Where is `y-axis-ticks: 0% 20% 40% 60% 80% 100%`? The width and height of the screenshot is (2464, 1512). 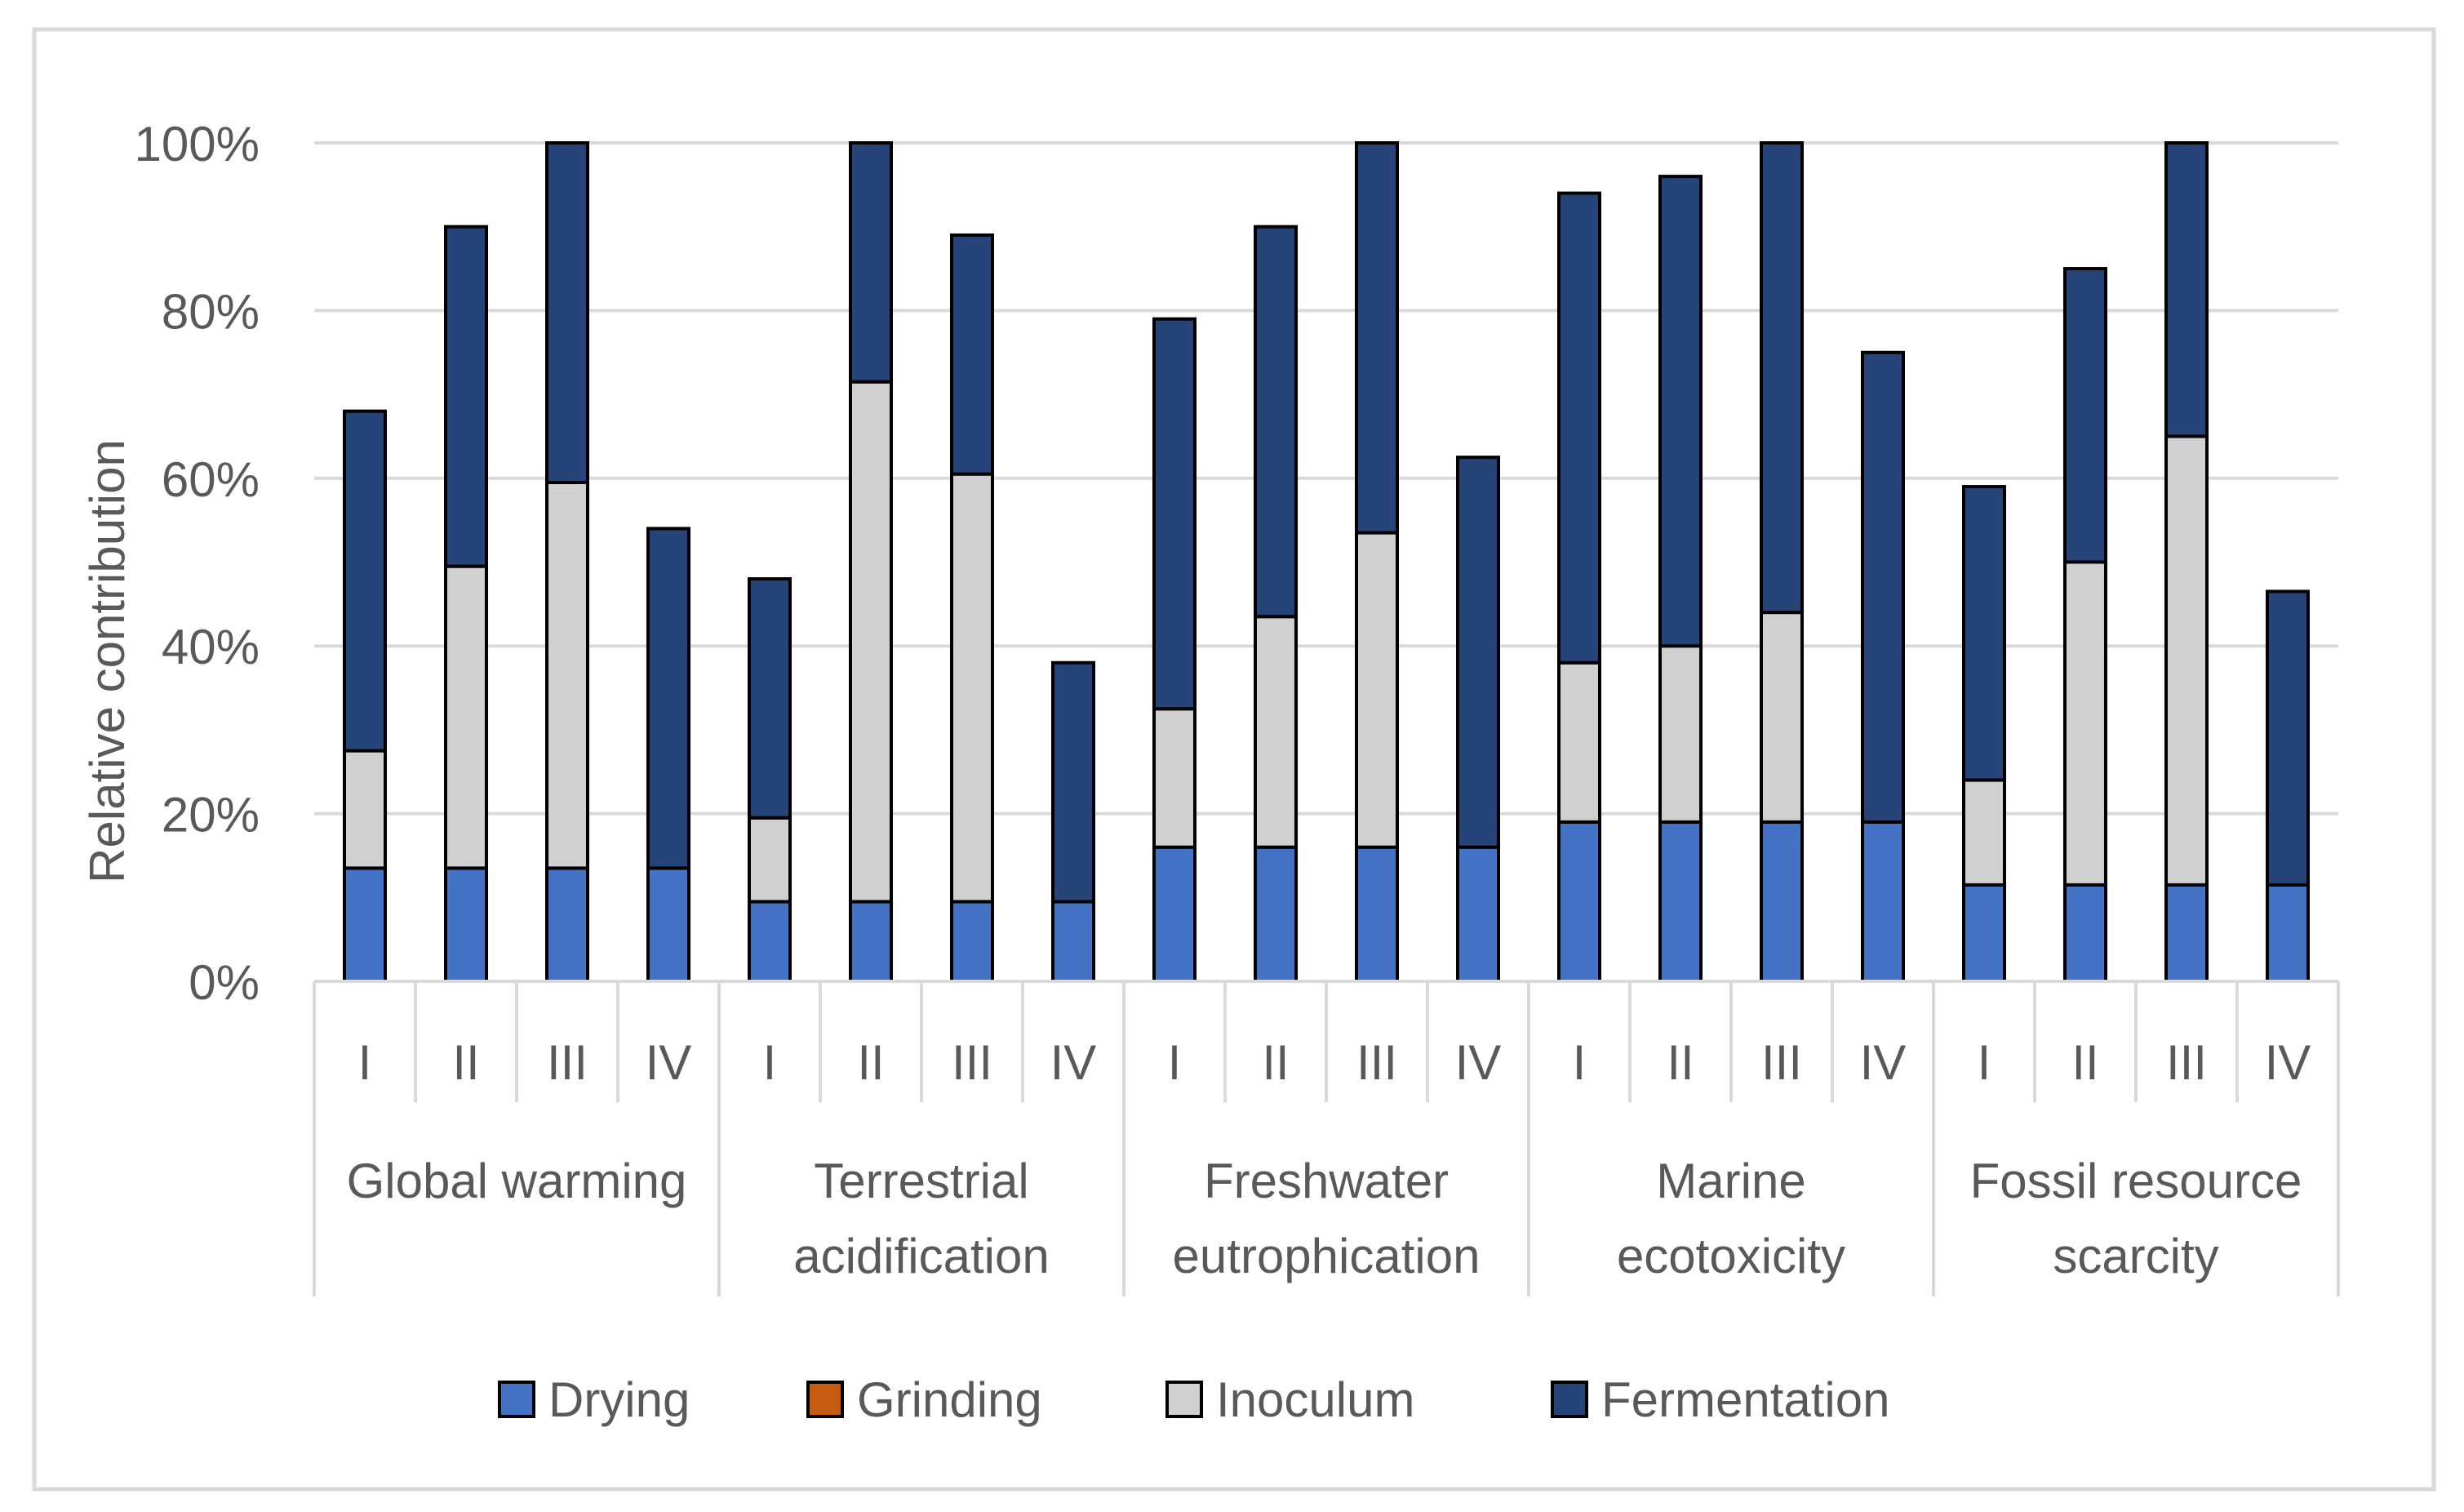
y-axis-ticks: 0% 20% 40% 60% 80% 100% is located at coordinates (197, 563).